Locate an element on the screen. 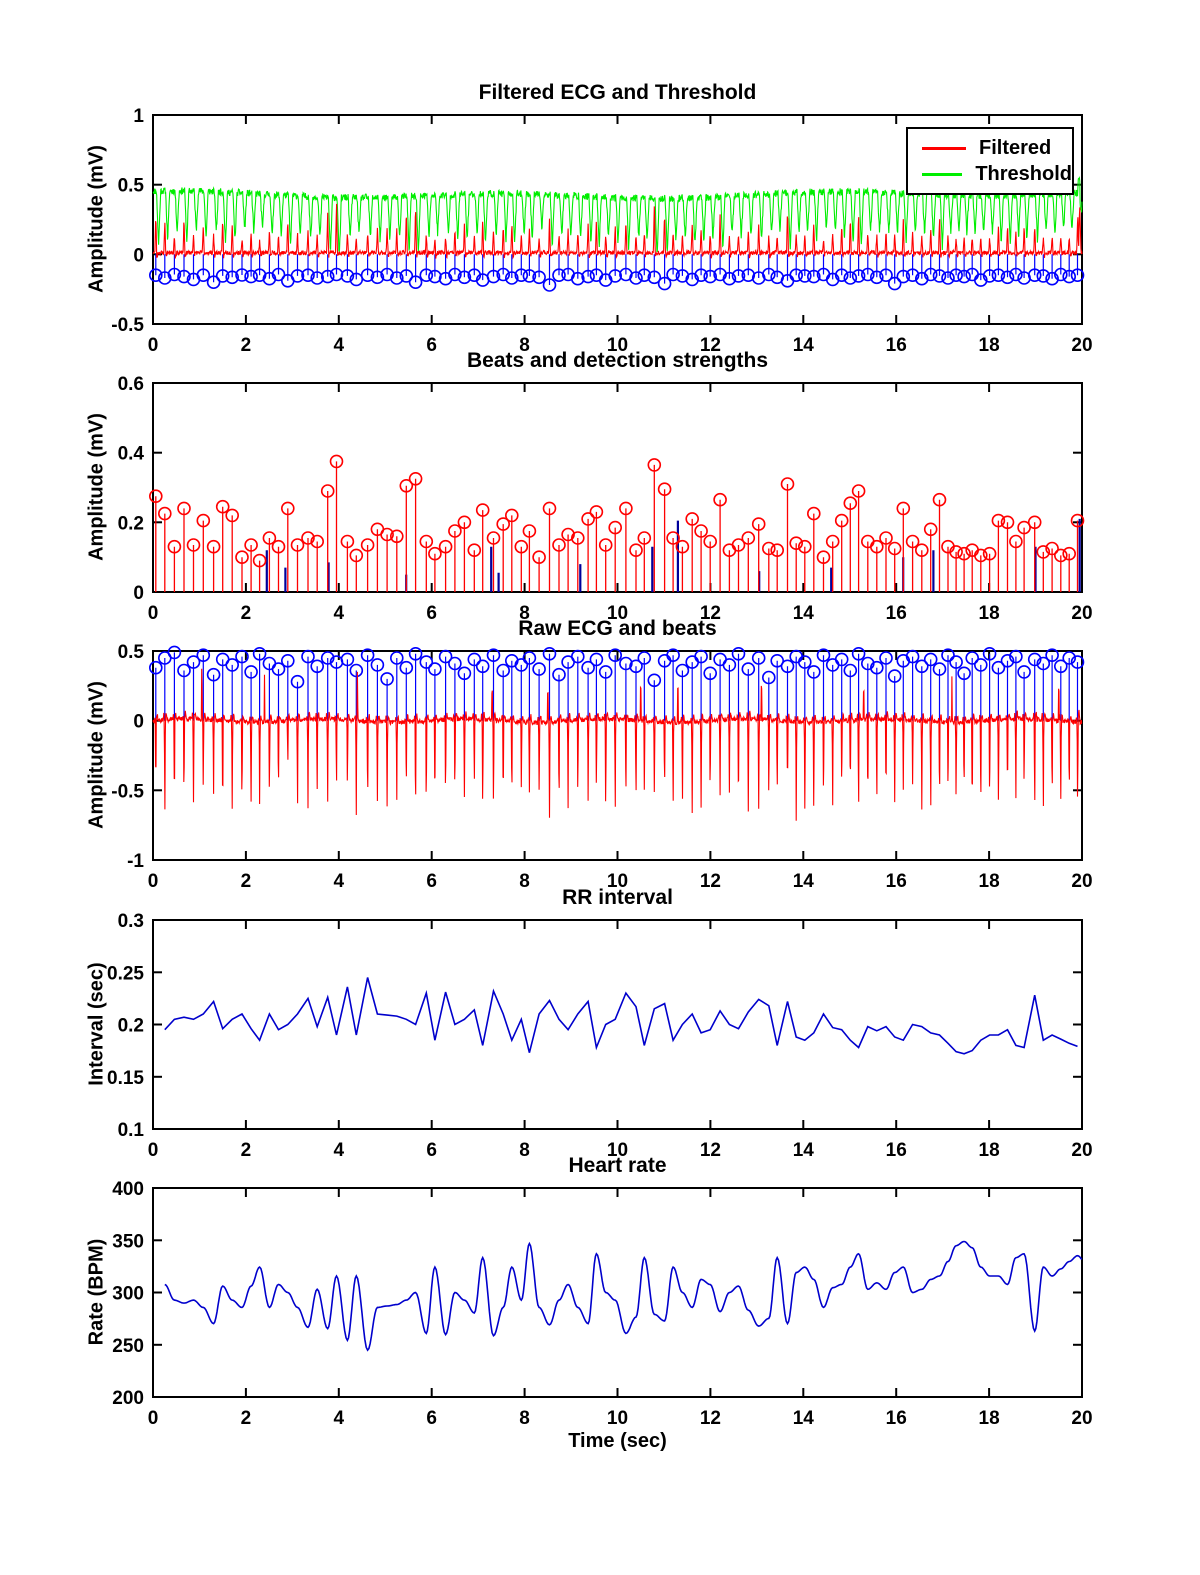 Image resolution: width=1200 pixels, height=1575 pixels. subplot-5-ylabel: Rate (BPM) is located at coordinates (96, 1292).